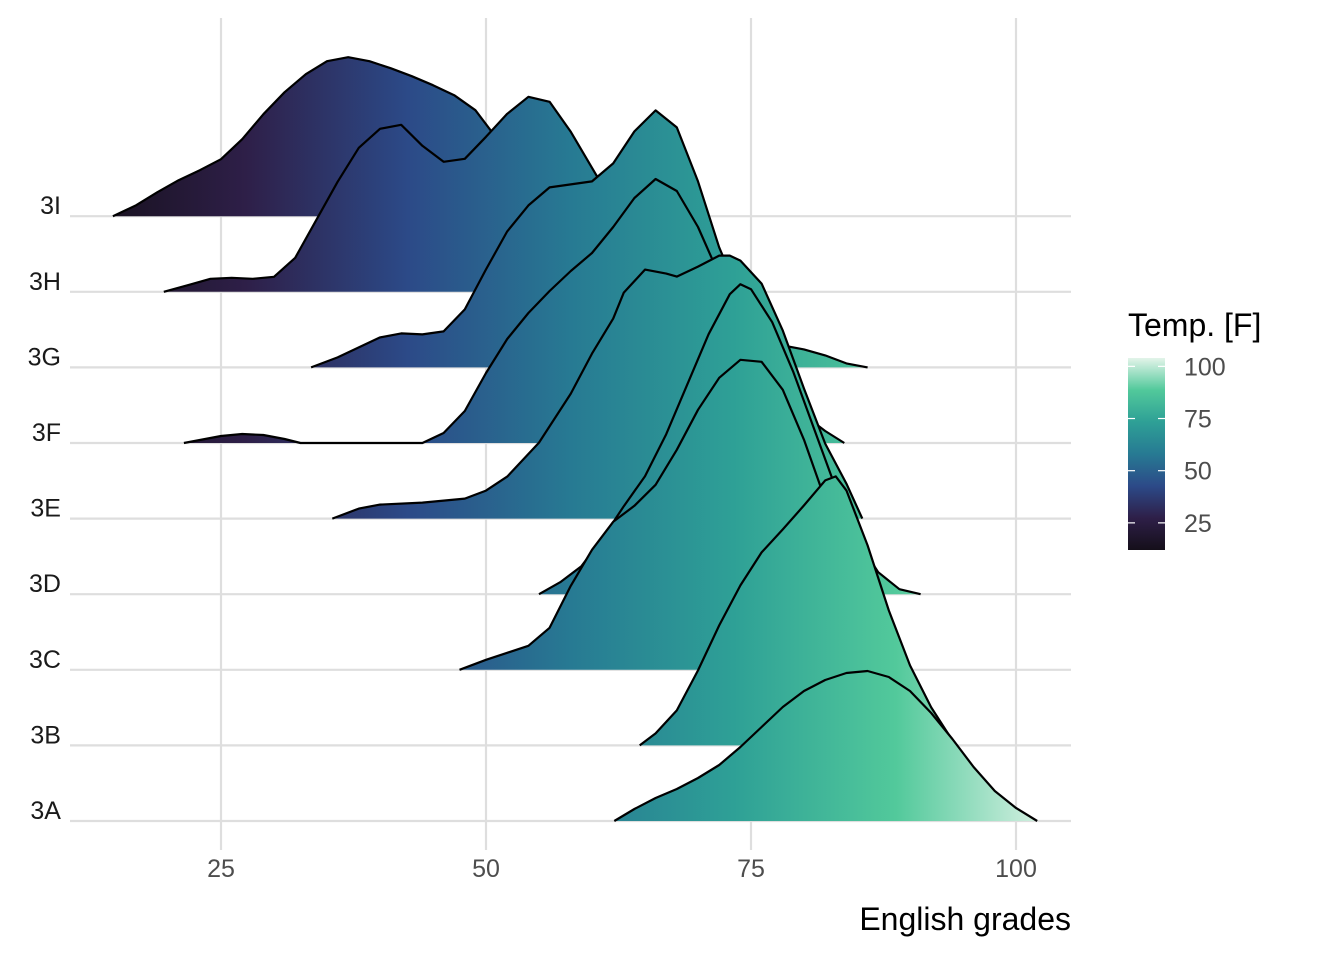  I want to click on legend-tick-label: 25, so click(1198, 524).